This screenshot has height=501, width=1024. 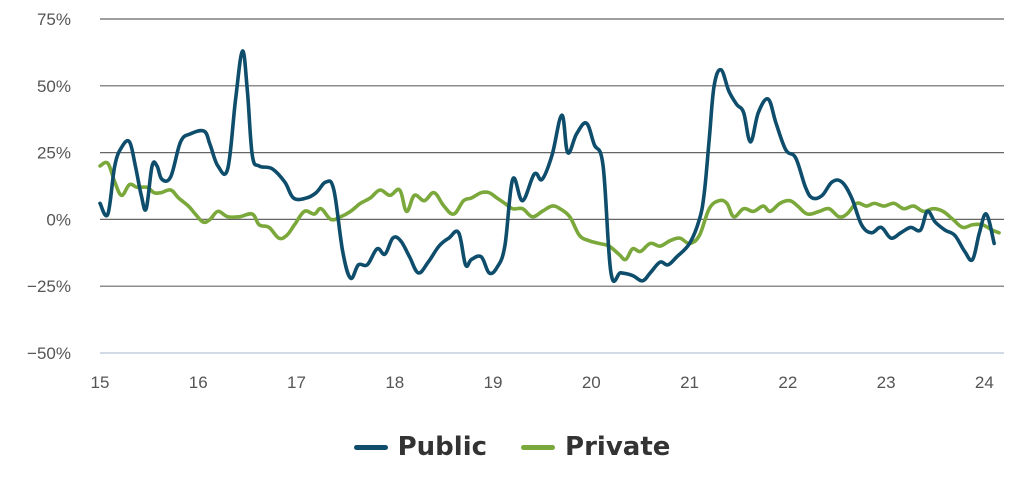 I want to click on legend-swatch-private, so click(x=538, y=447).